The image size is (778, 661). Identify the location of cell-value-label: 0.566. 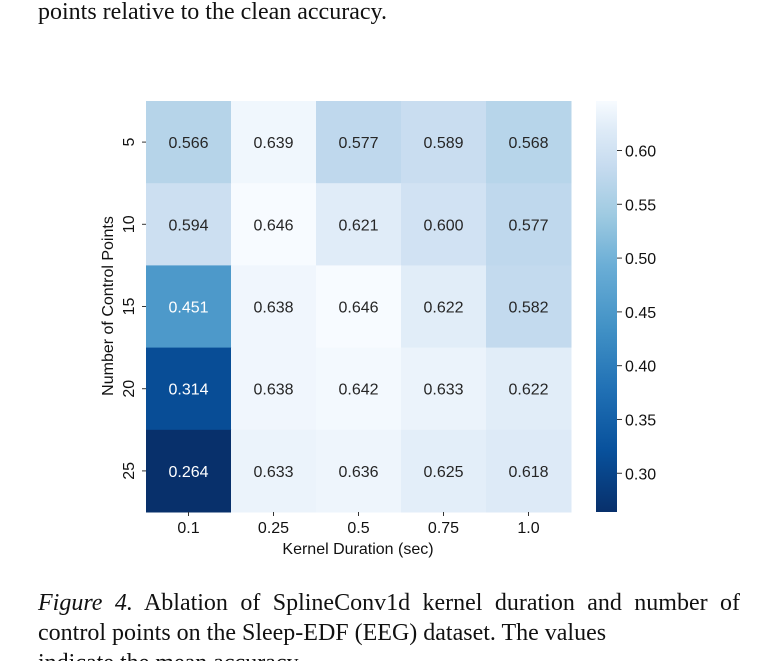
(188, 143).